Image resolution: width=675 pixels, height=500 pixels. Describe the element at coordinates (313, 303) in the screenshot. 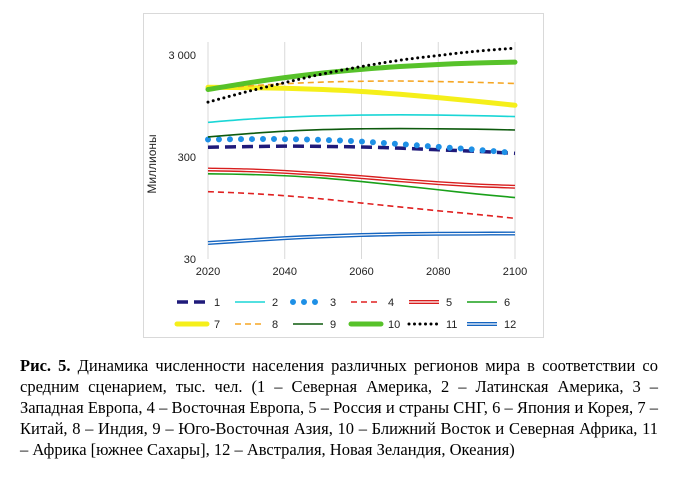

I see `legend-item-3: 3` at that location.